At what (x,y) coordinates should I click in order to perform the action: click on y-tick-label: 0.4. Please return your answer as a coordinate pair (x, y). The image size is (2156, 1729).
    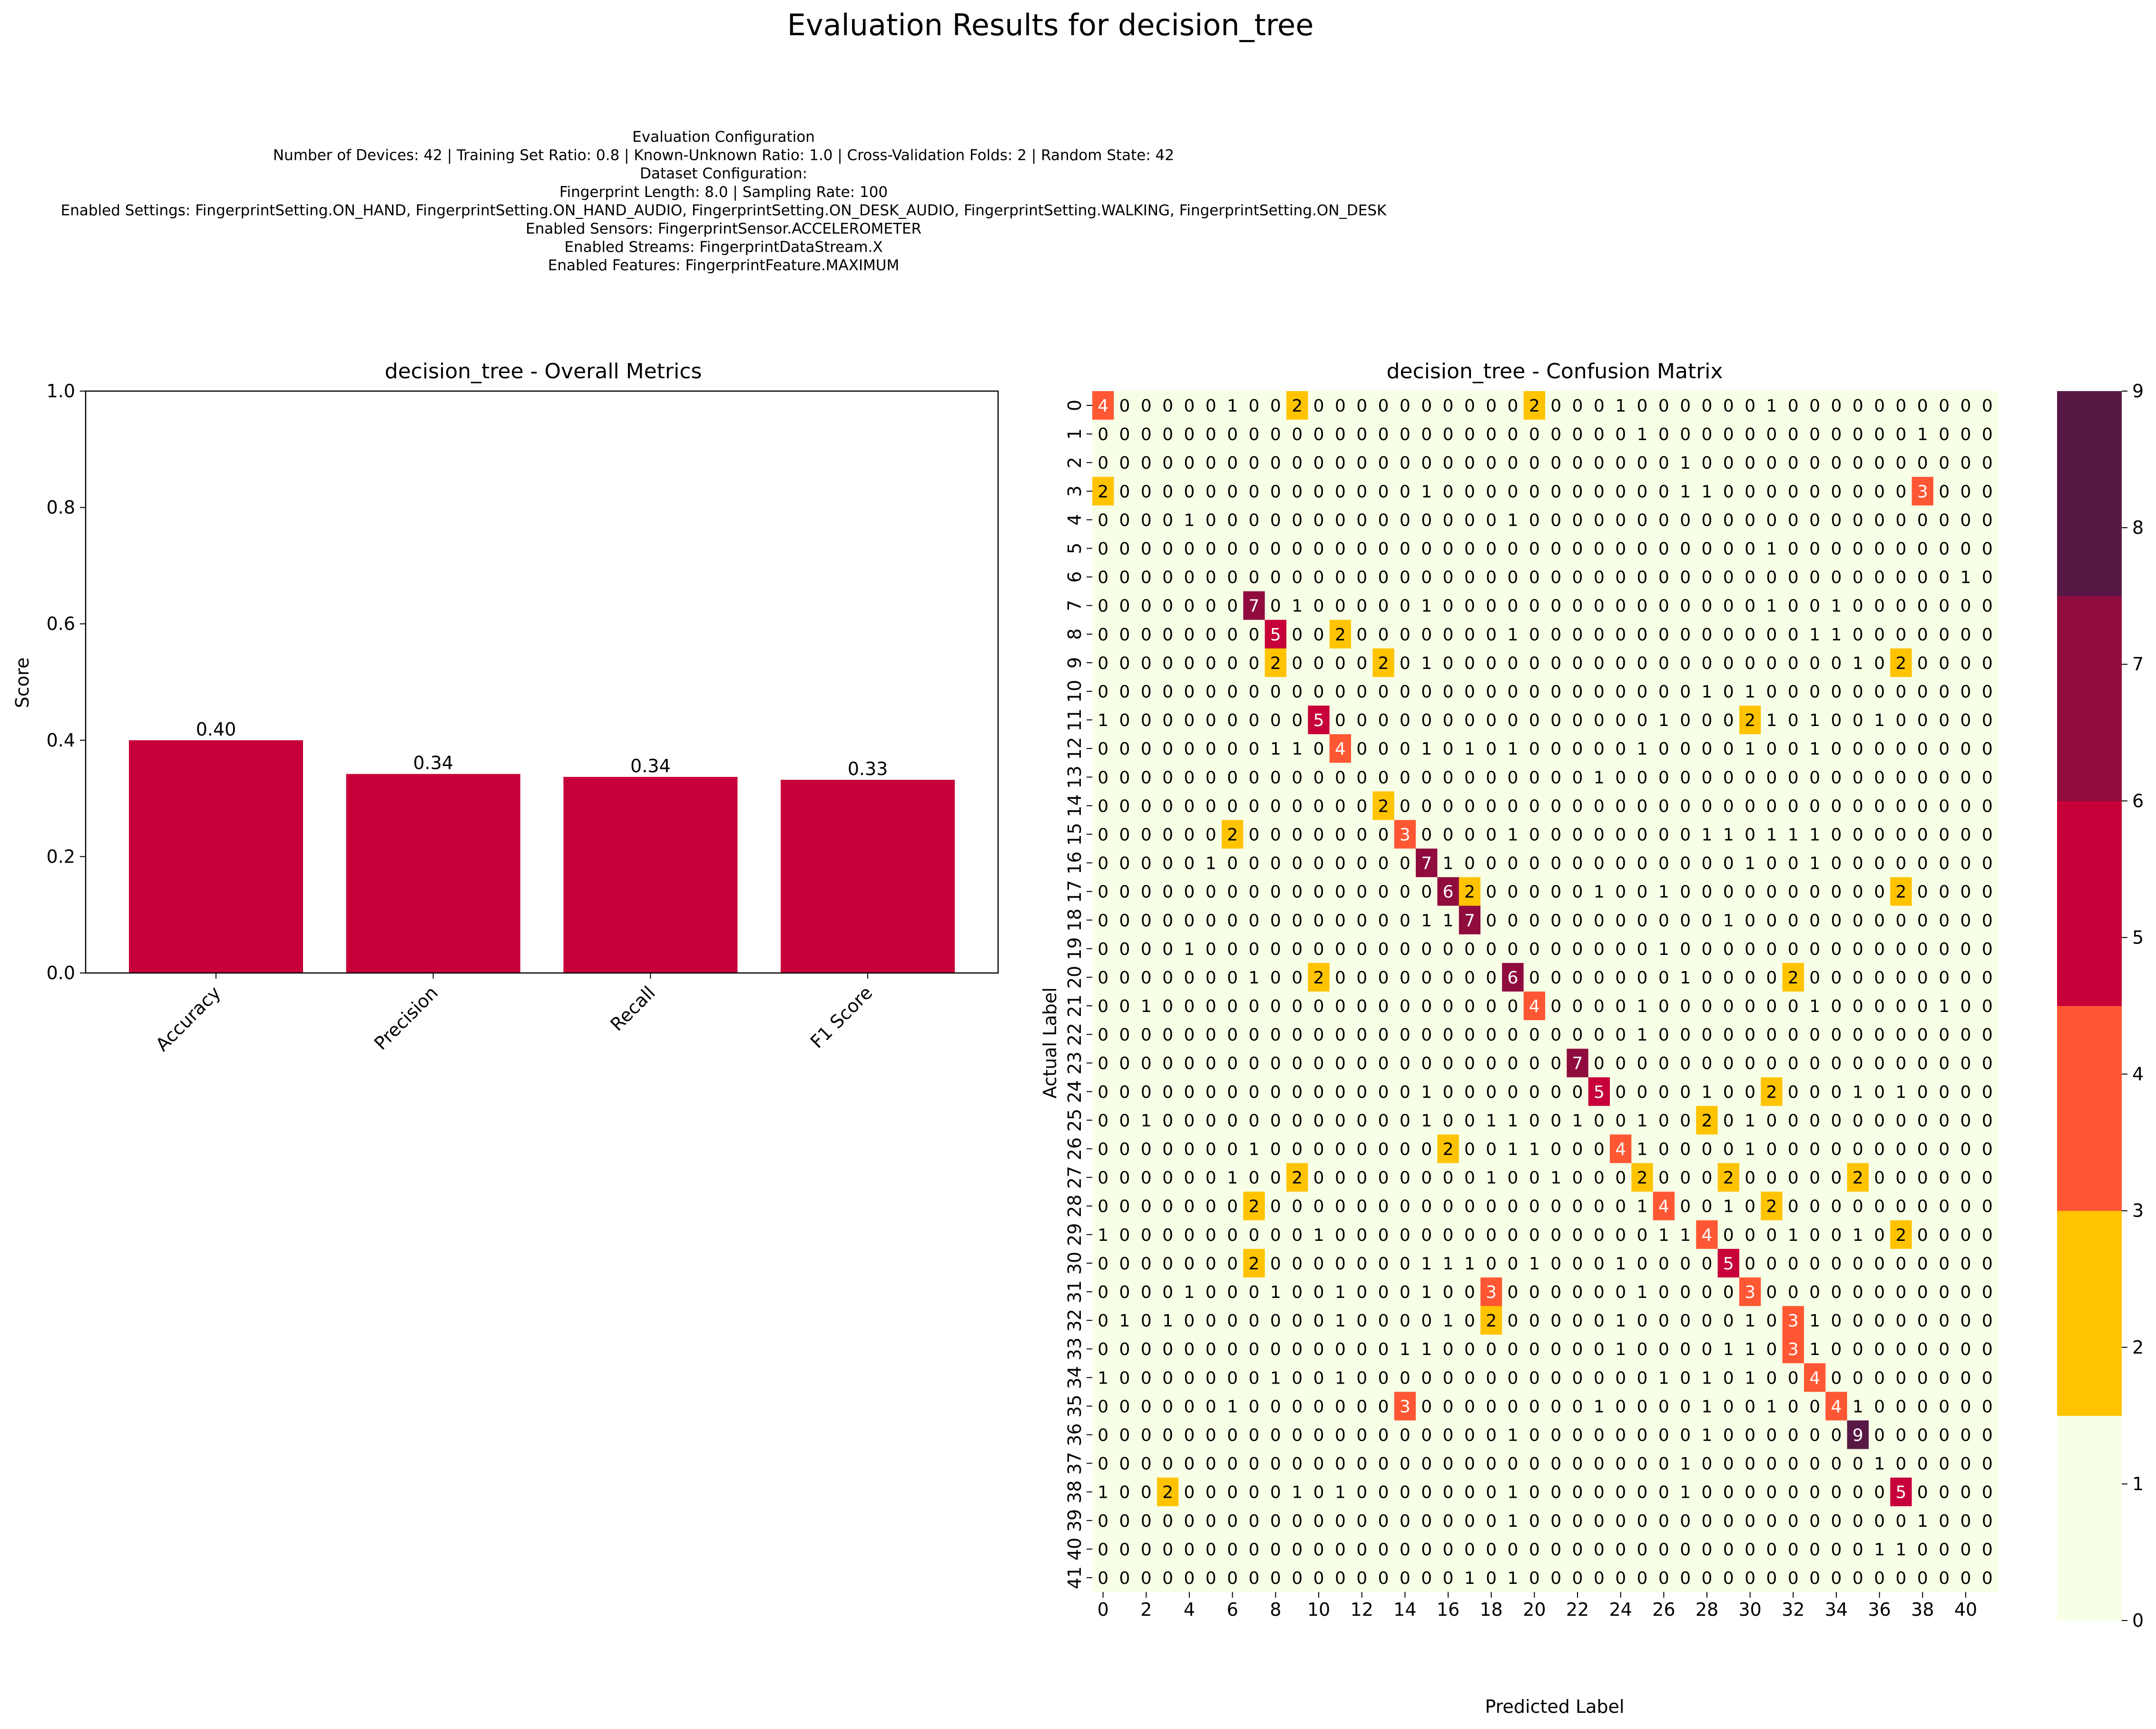
    Looking at the image, I should click on (61, 741).